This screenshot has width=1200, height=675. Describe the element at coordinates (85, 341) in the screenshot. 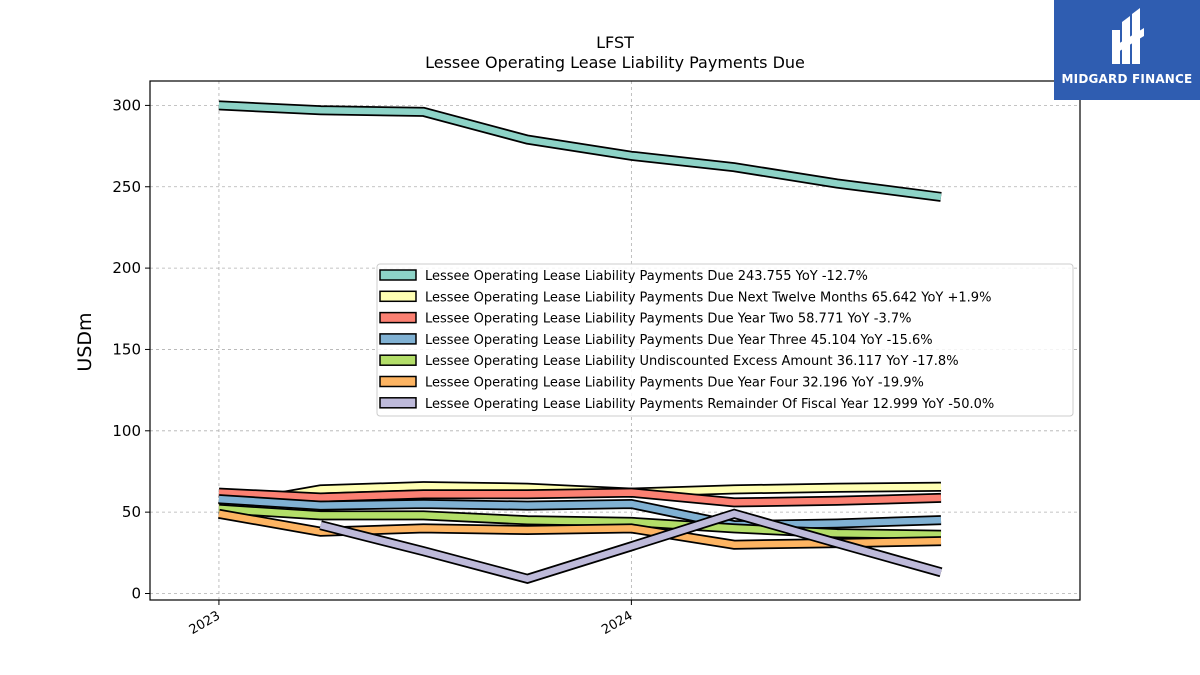

I see `y-axis-label: USDm` at that location.